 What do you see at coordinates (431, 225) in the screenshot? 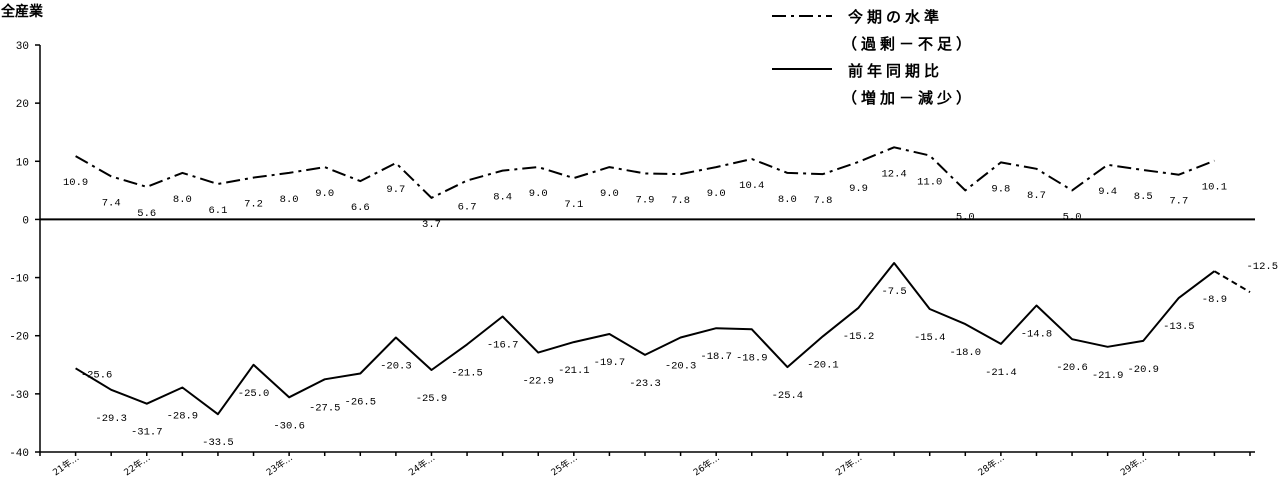
I see `level-data-label: 3.7` at bounding box center [431, 225].